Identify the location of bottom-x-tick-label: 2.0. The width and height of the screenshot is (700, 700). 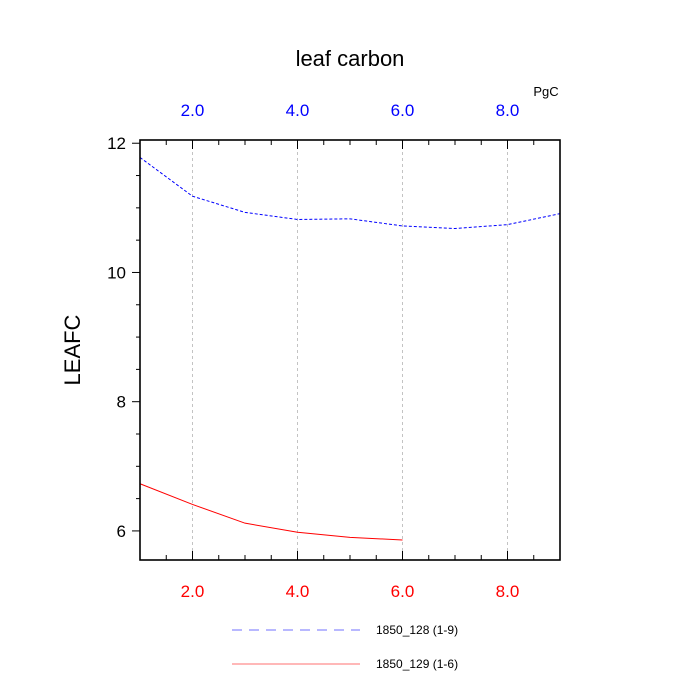
(193, 591).